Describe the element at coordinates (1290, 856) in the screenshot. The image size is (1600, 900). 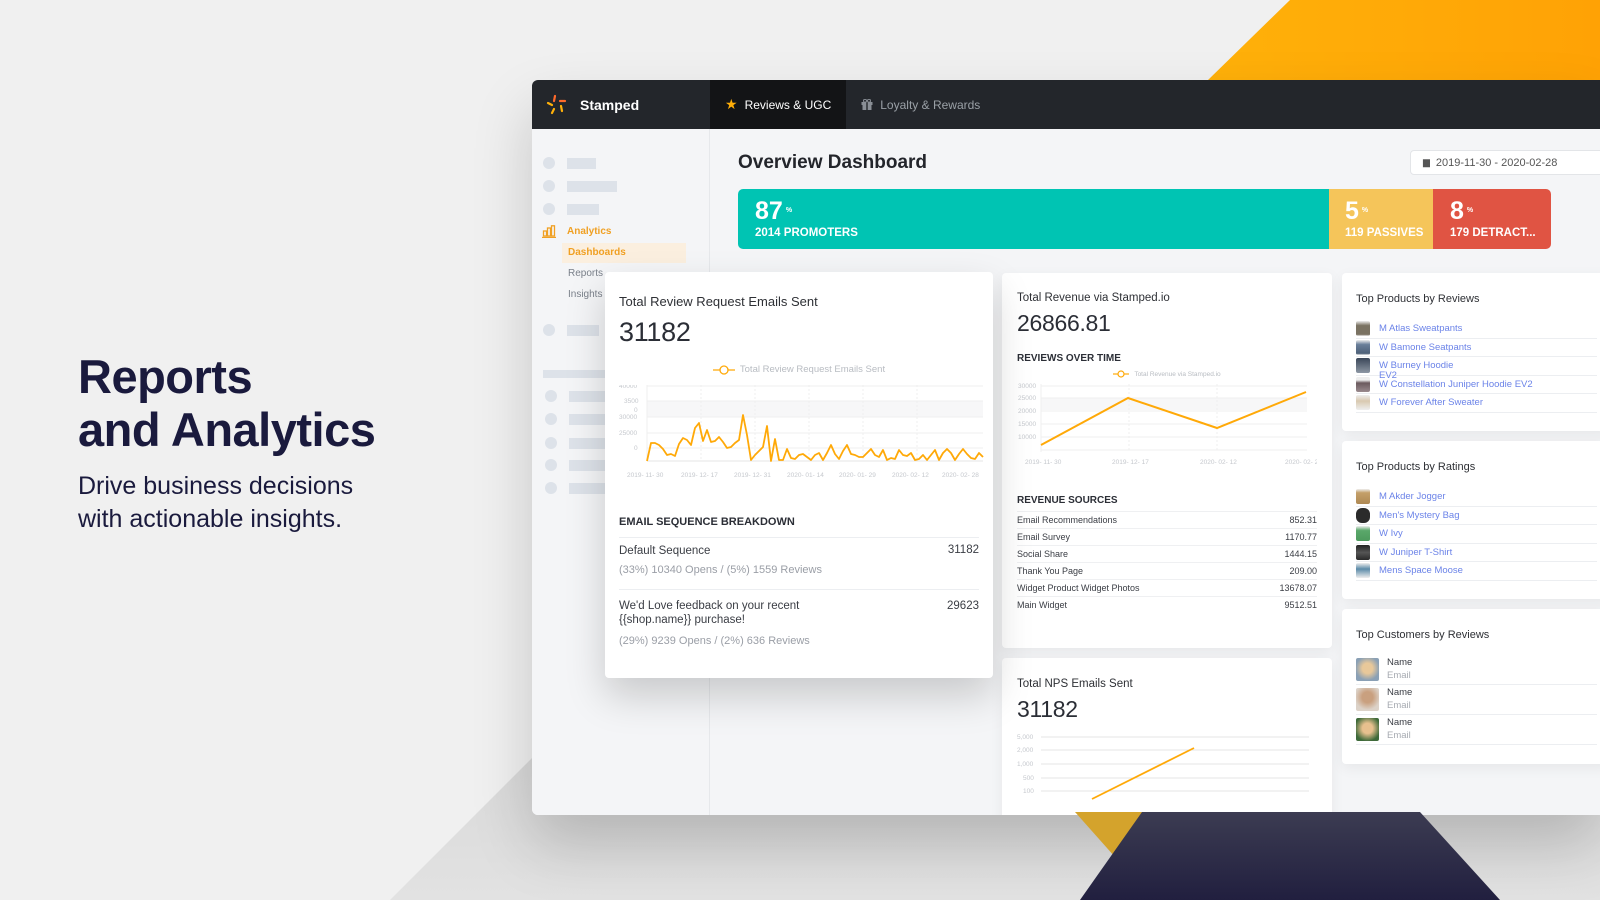
I see `bg-navy-shape` at that location.